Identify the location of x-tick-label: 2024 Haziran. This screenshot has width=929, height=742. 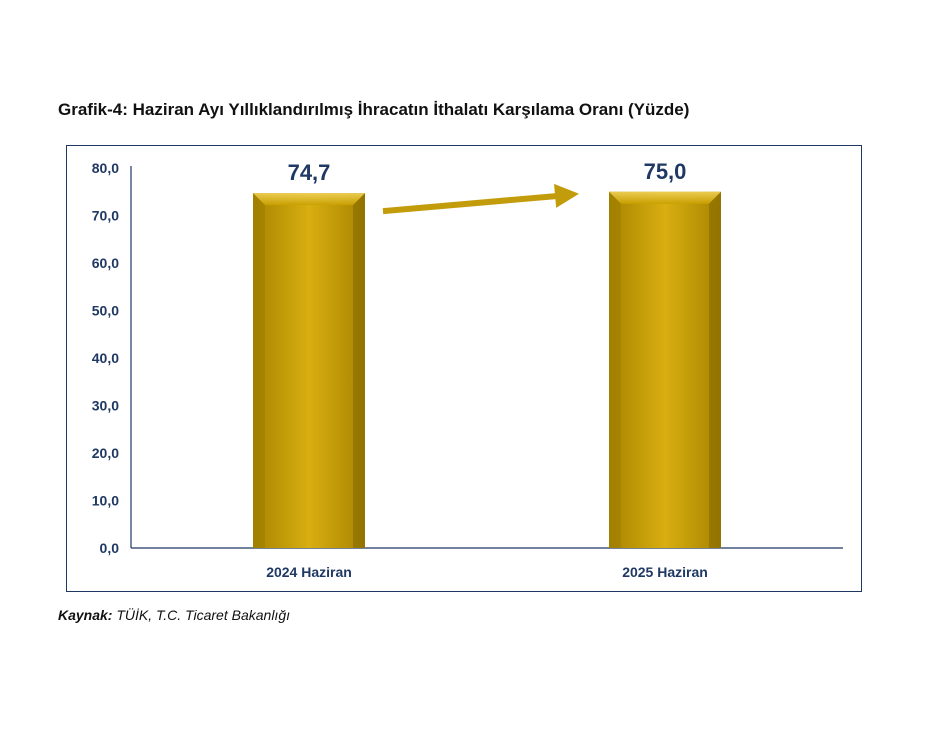
(309, 572).